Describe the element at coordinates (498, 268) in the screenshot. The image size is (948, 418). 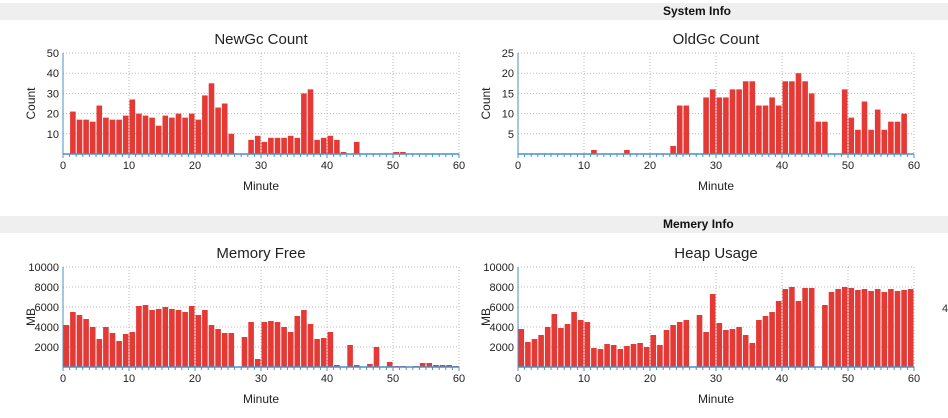
I see `y-tick-label: 10000` at that location.